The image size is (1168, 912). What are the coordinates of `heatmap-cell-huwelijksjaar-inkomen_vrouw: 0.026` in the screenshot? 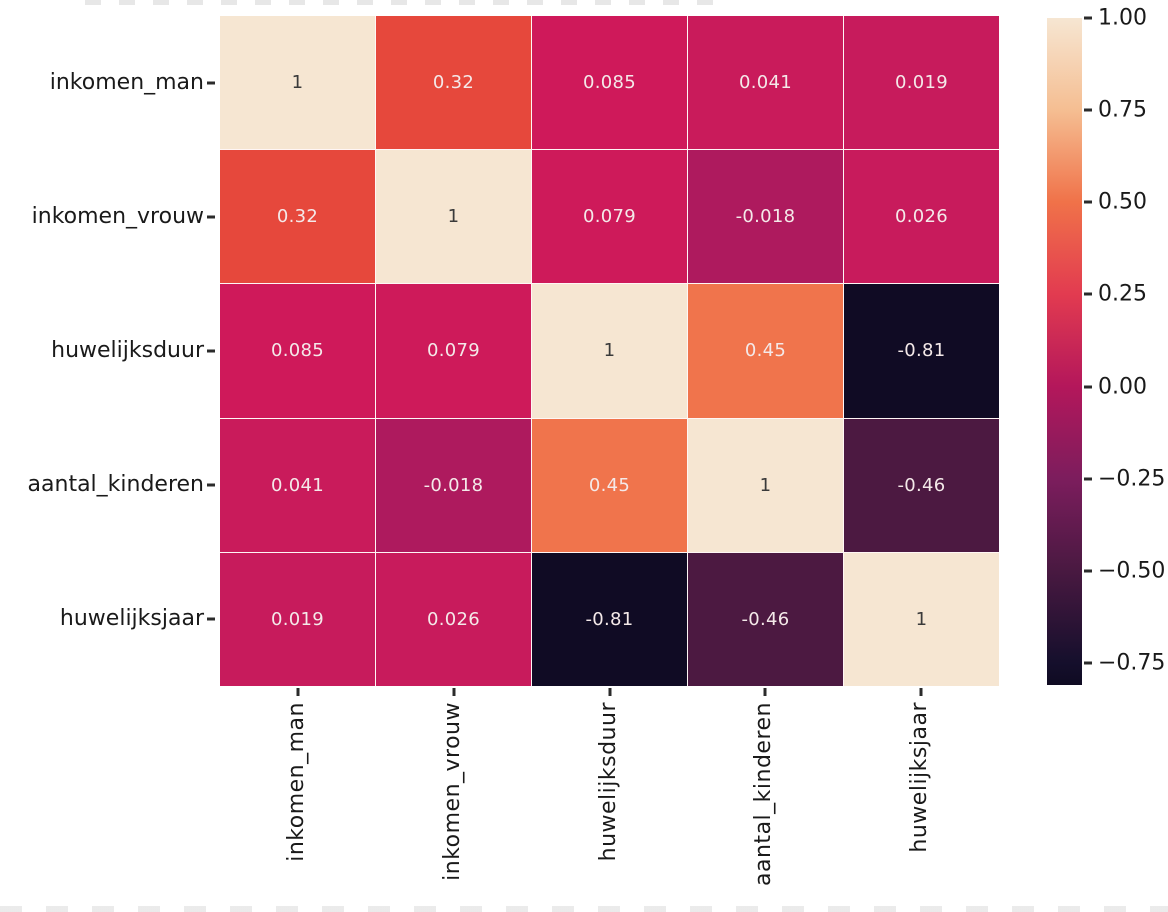 It's located at (453, 619).